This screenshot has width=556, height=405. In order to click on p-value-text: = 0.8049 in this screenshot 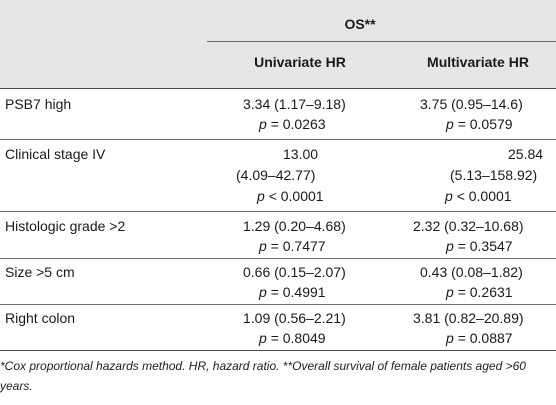, I will do `click(298, 338)`.